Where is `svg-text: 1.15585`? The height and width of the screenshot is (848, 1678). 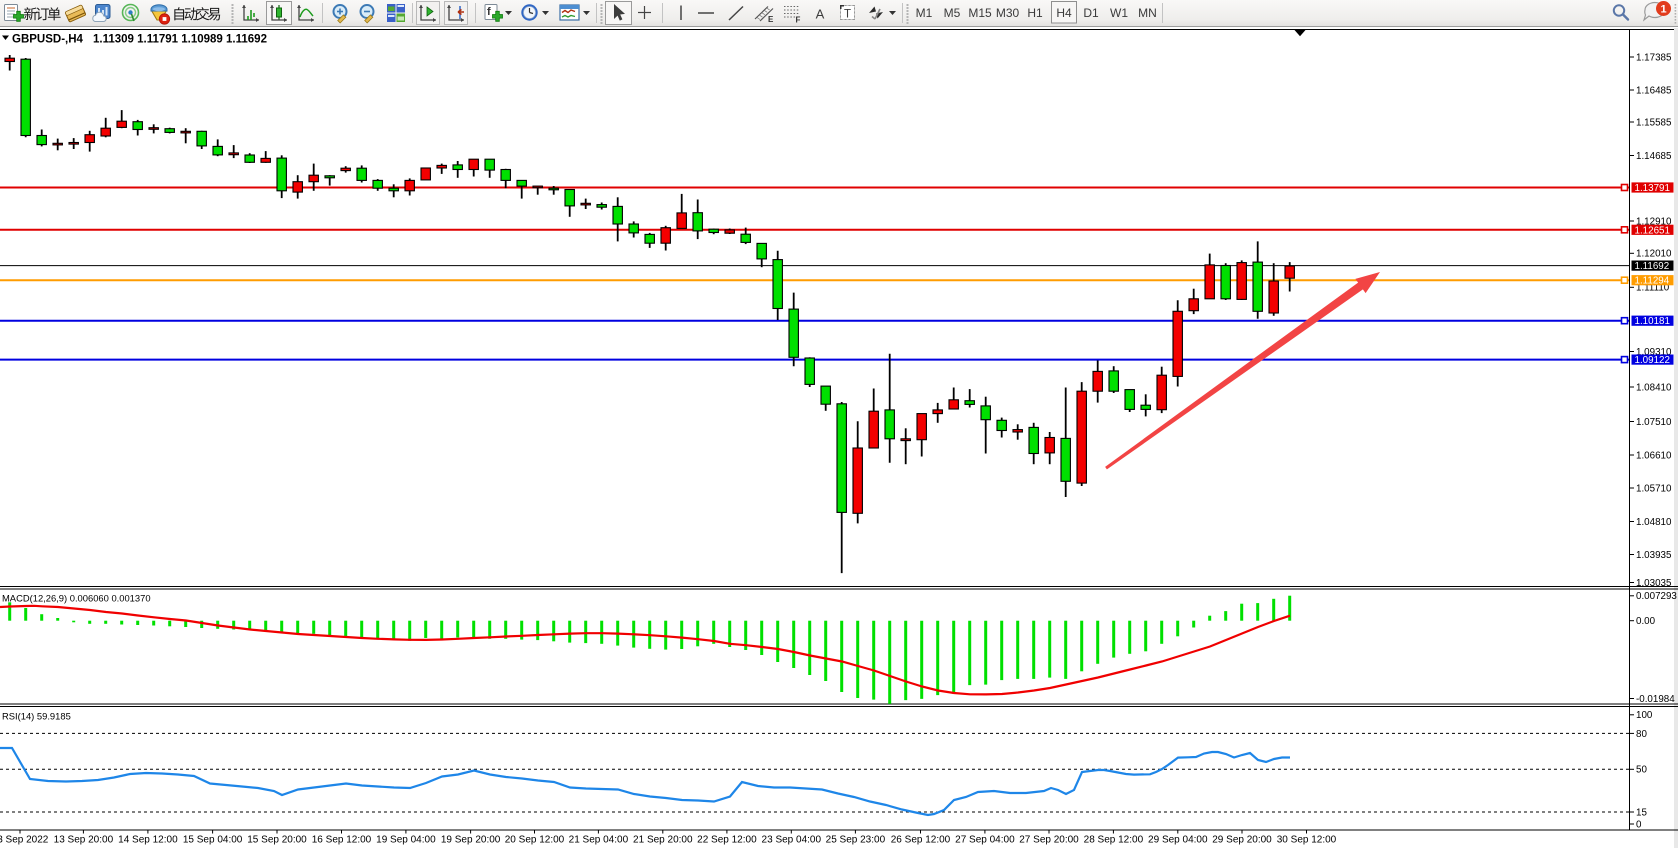
svg-text: 1.15585 is located at coordinates (1654, 122).